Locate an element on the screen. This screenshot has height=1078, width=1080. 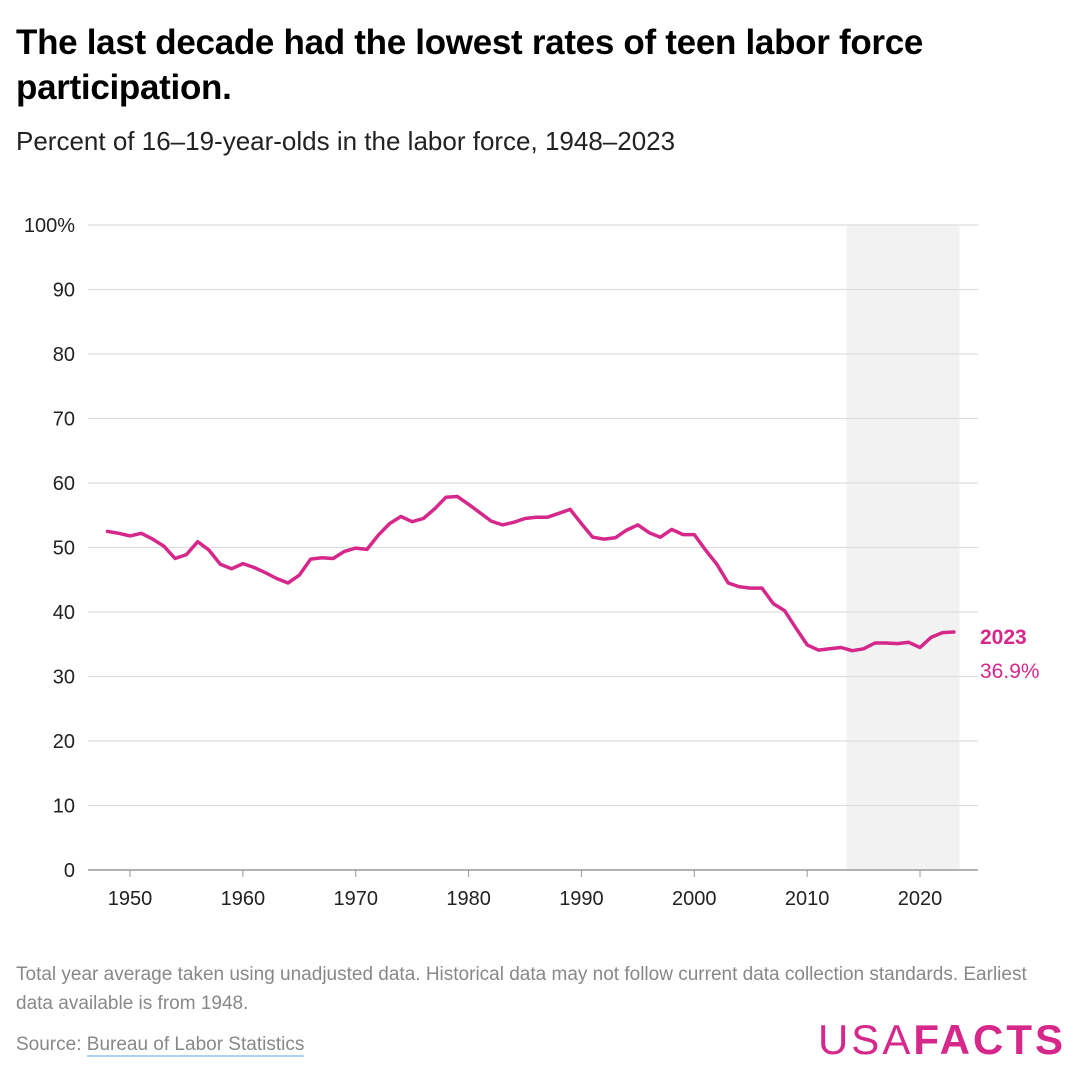
usafacts-logo: USAFACTS is located at coordinates (942, 1040).